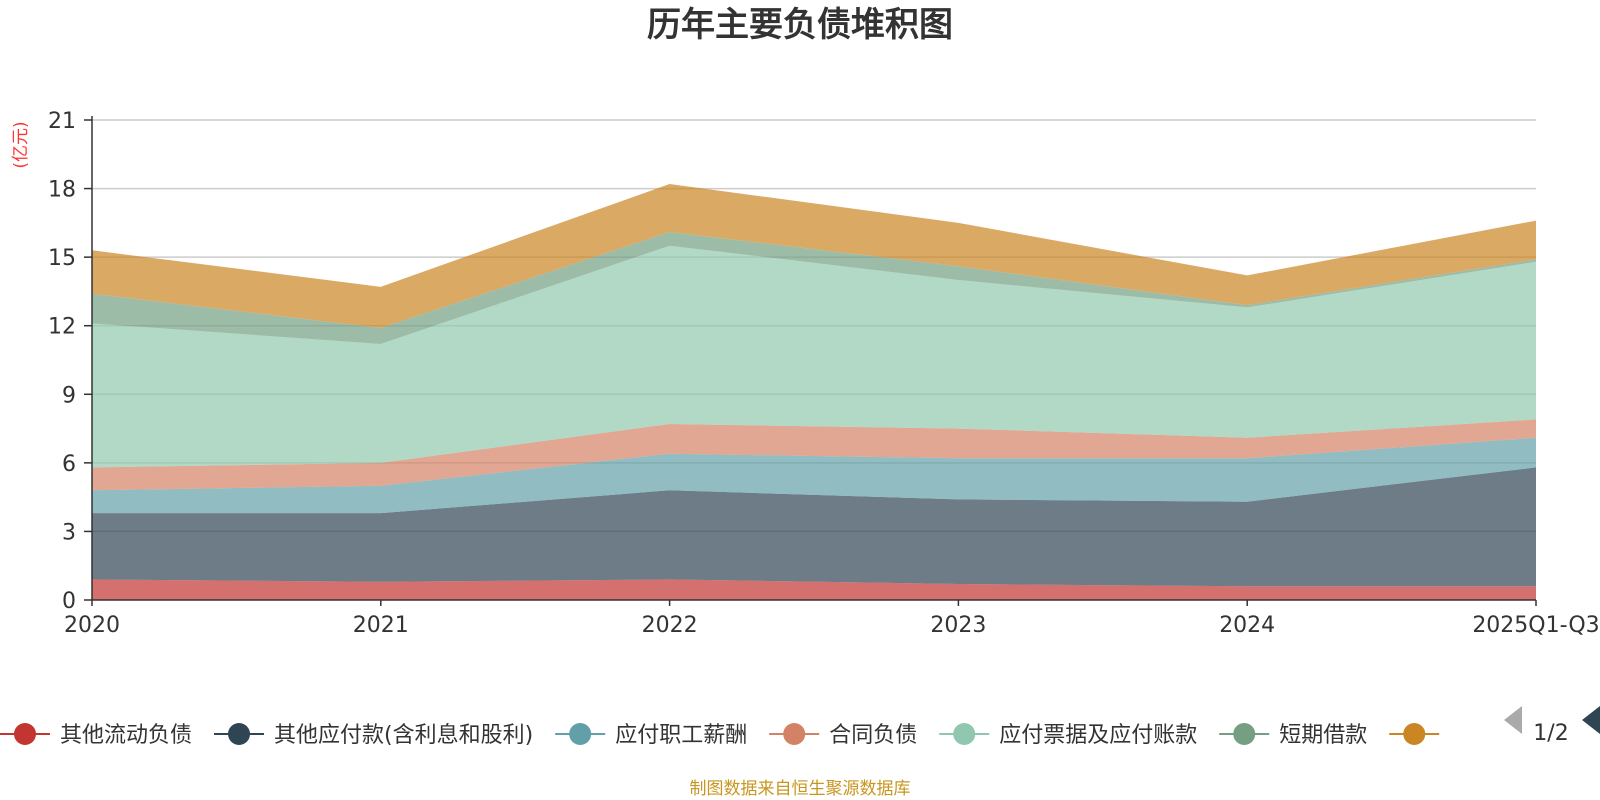  What do you see at coordinates (126, 735) in the screenshot?
I see `legend-label: 其他流动负债` at bounding box center [126, 735].